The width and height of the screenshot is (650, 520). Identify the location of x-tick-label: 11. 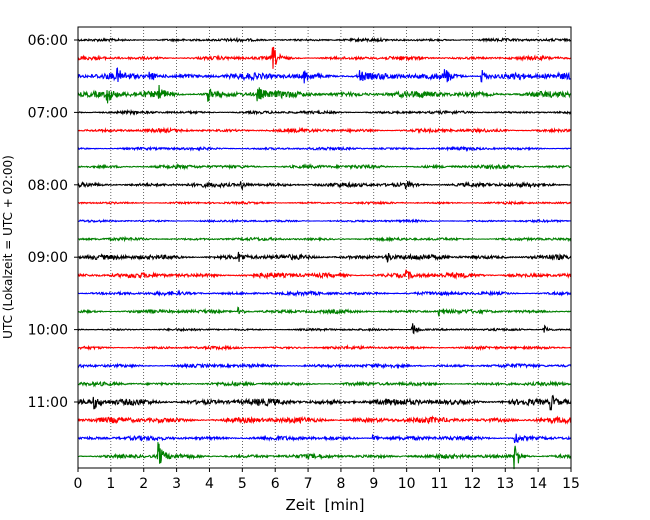
(440, 484).